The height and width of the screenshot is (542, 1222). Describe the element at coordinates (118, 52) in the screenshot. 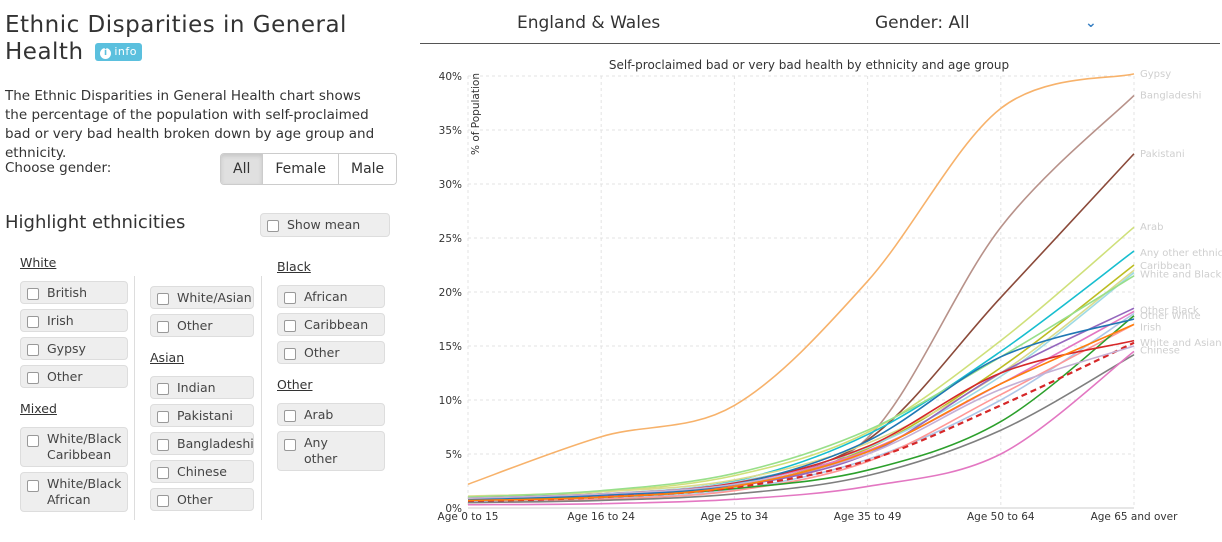

I see `info-button: i info` at that location.